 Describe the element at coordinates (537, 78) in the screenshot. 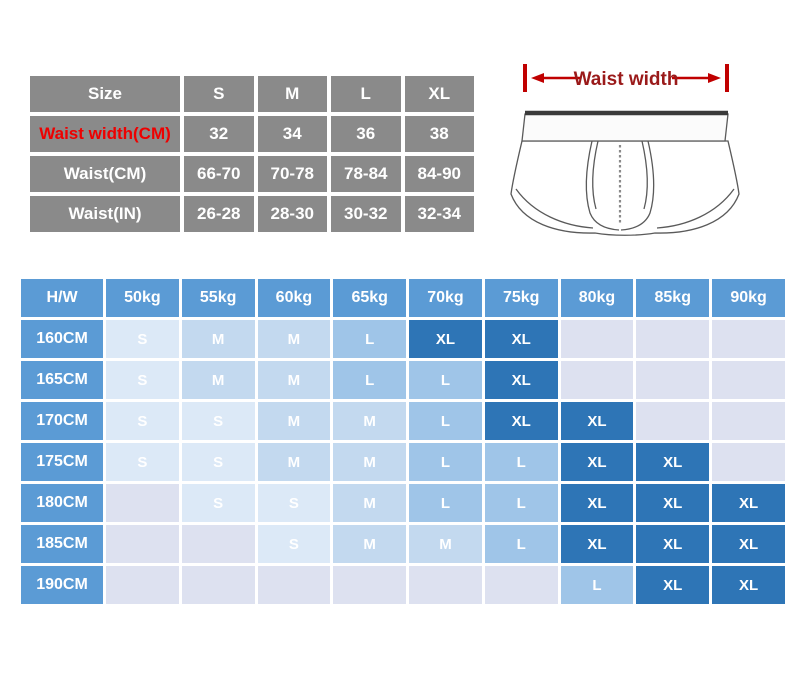

I see `arrowhead-left-icon` at that location.